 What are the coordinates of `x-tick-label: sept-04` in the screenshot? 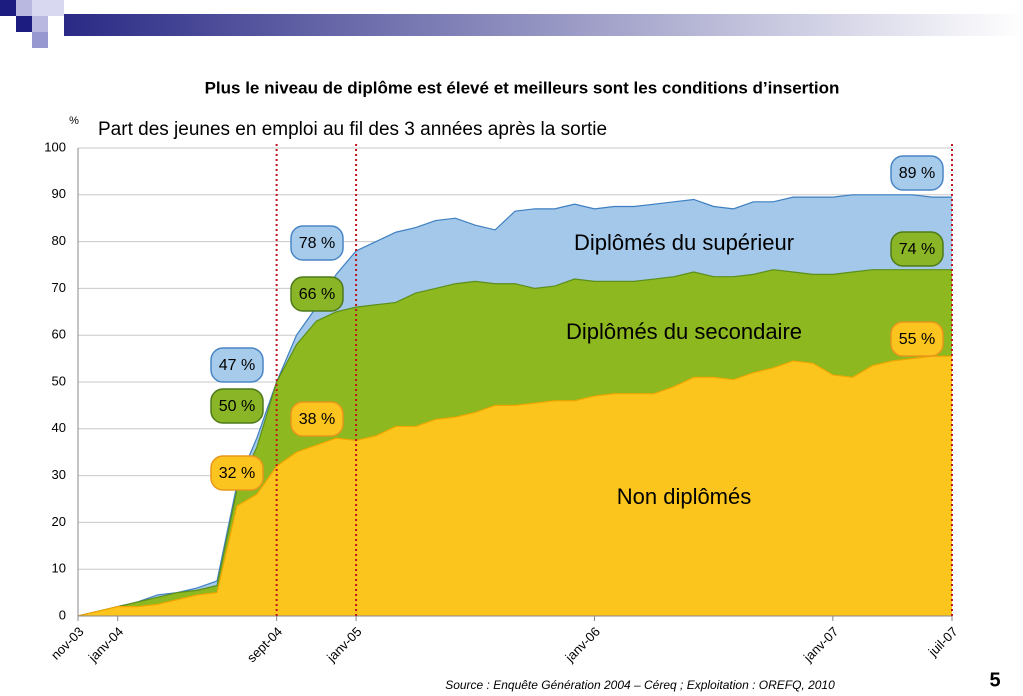 It's located at (264, 644).